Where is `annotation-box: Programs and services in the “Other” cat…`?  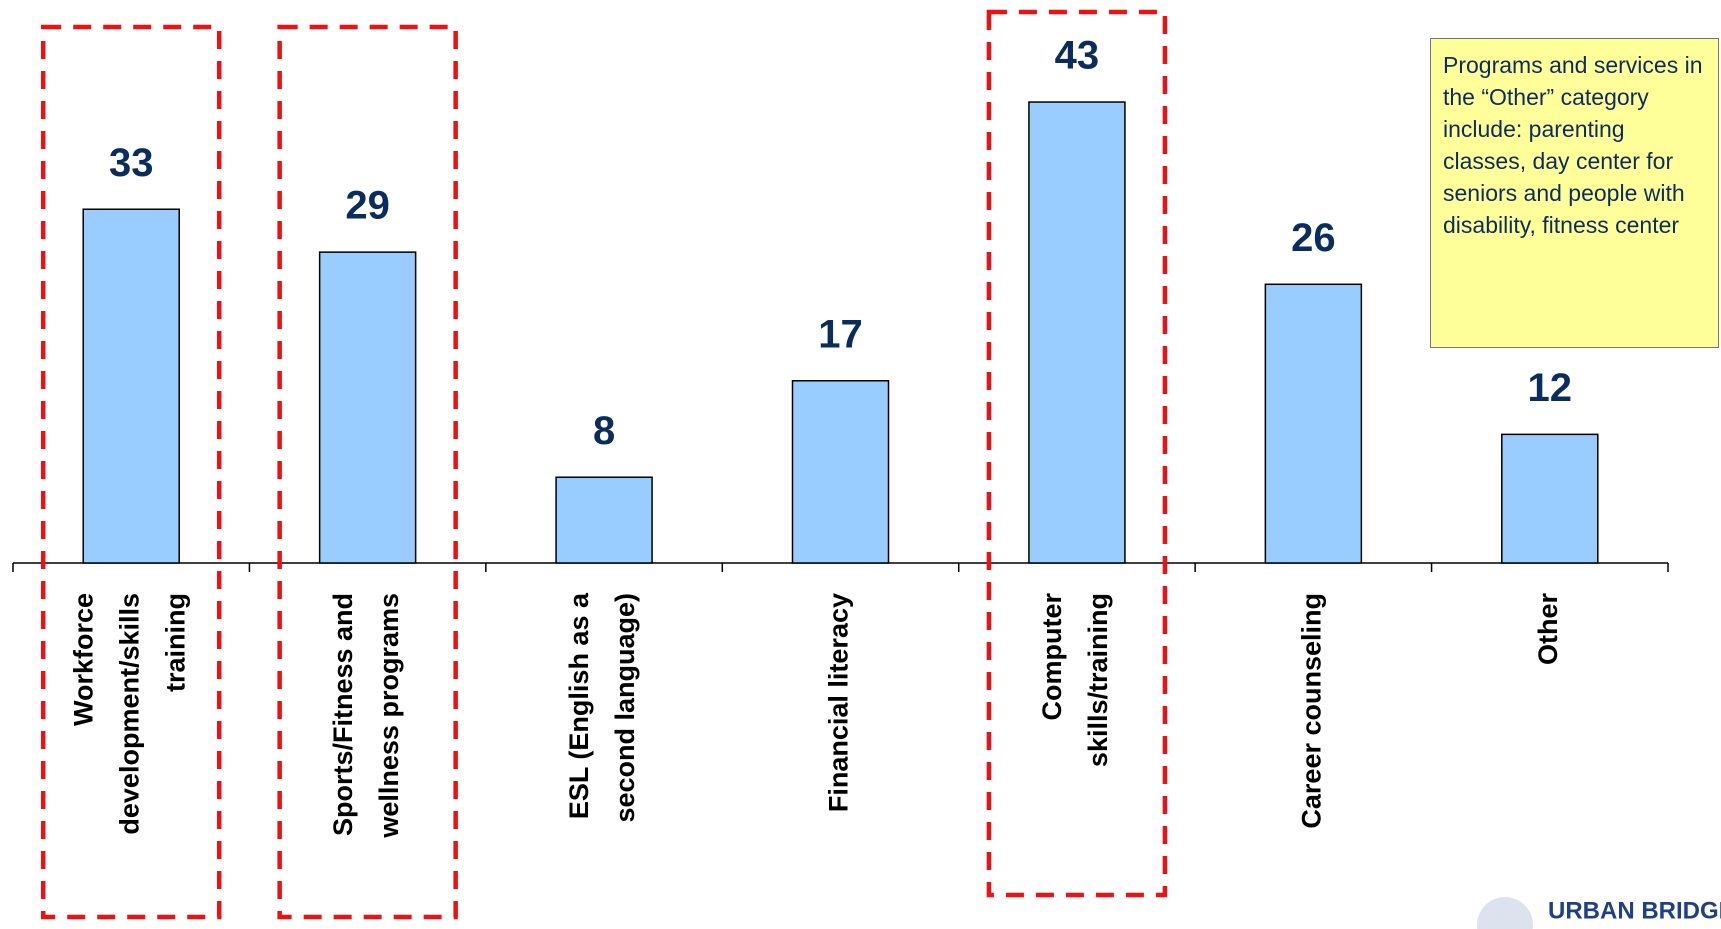 annotation-box: Programs and services in the “Other” cat… is located at coordinates (1574, 193).